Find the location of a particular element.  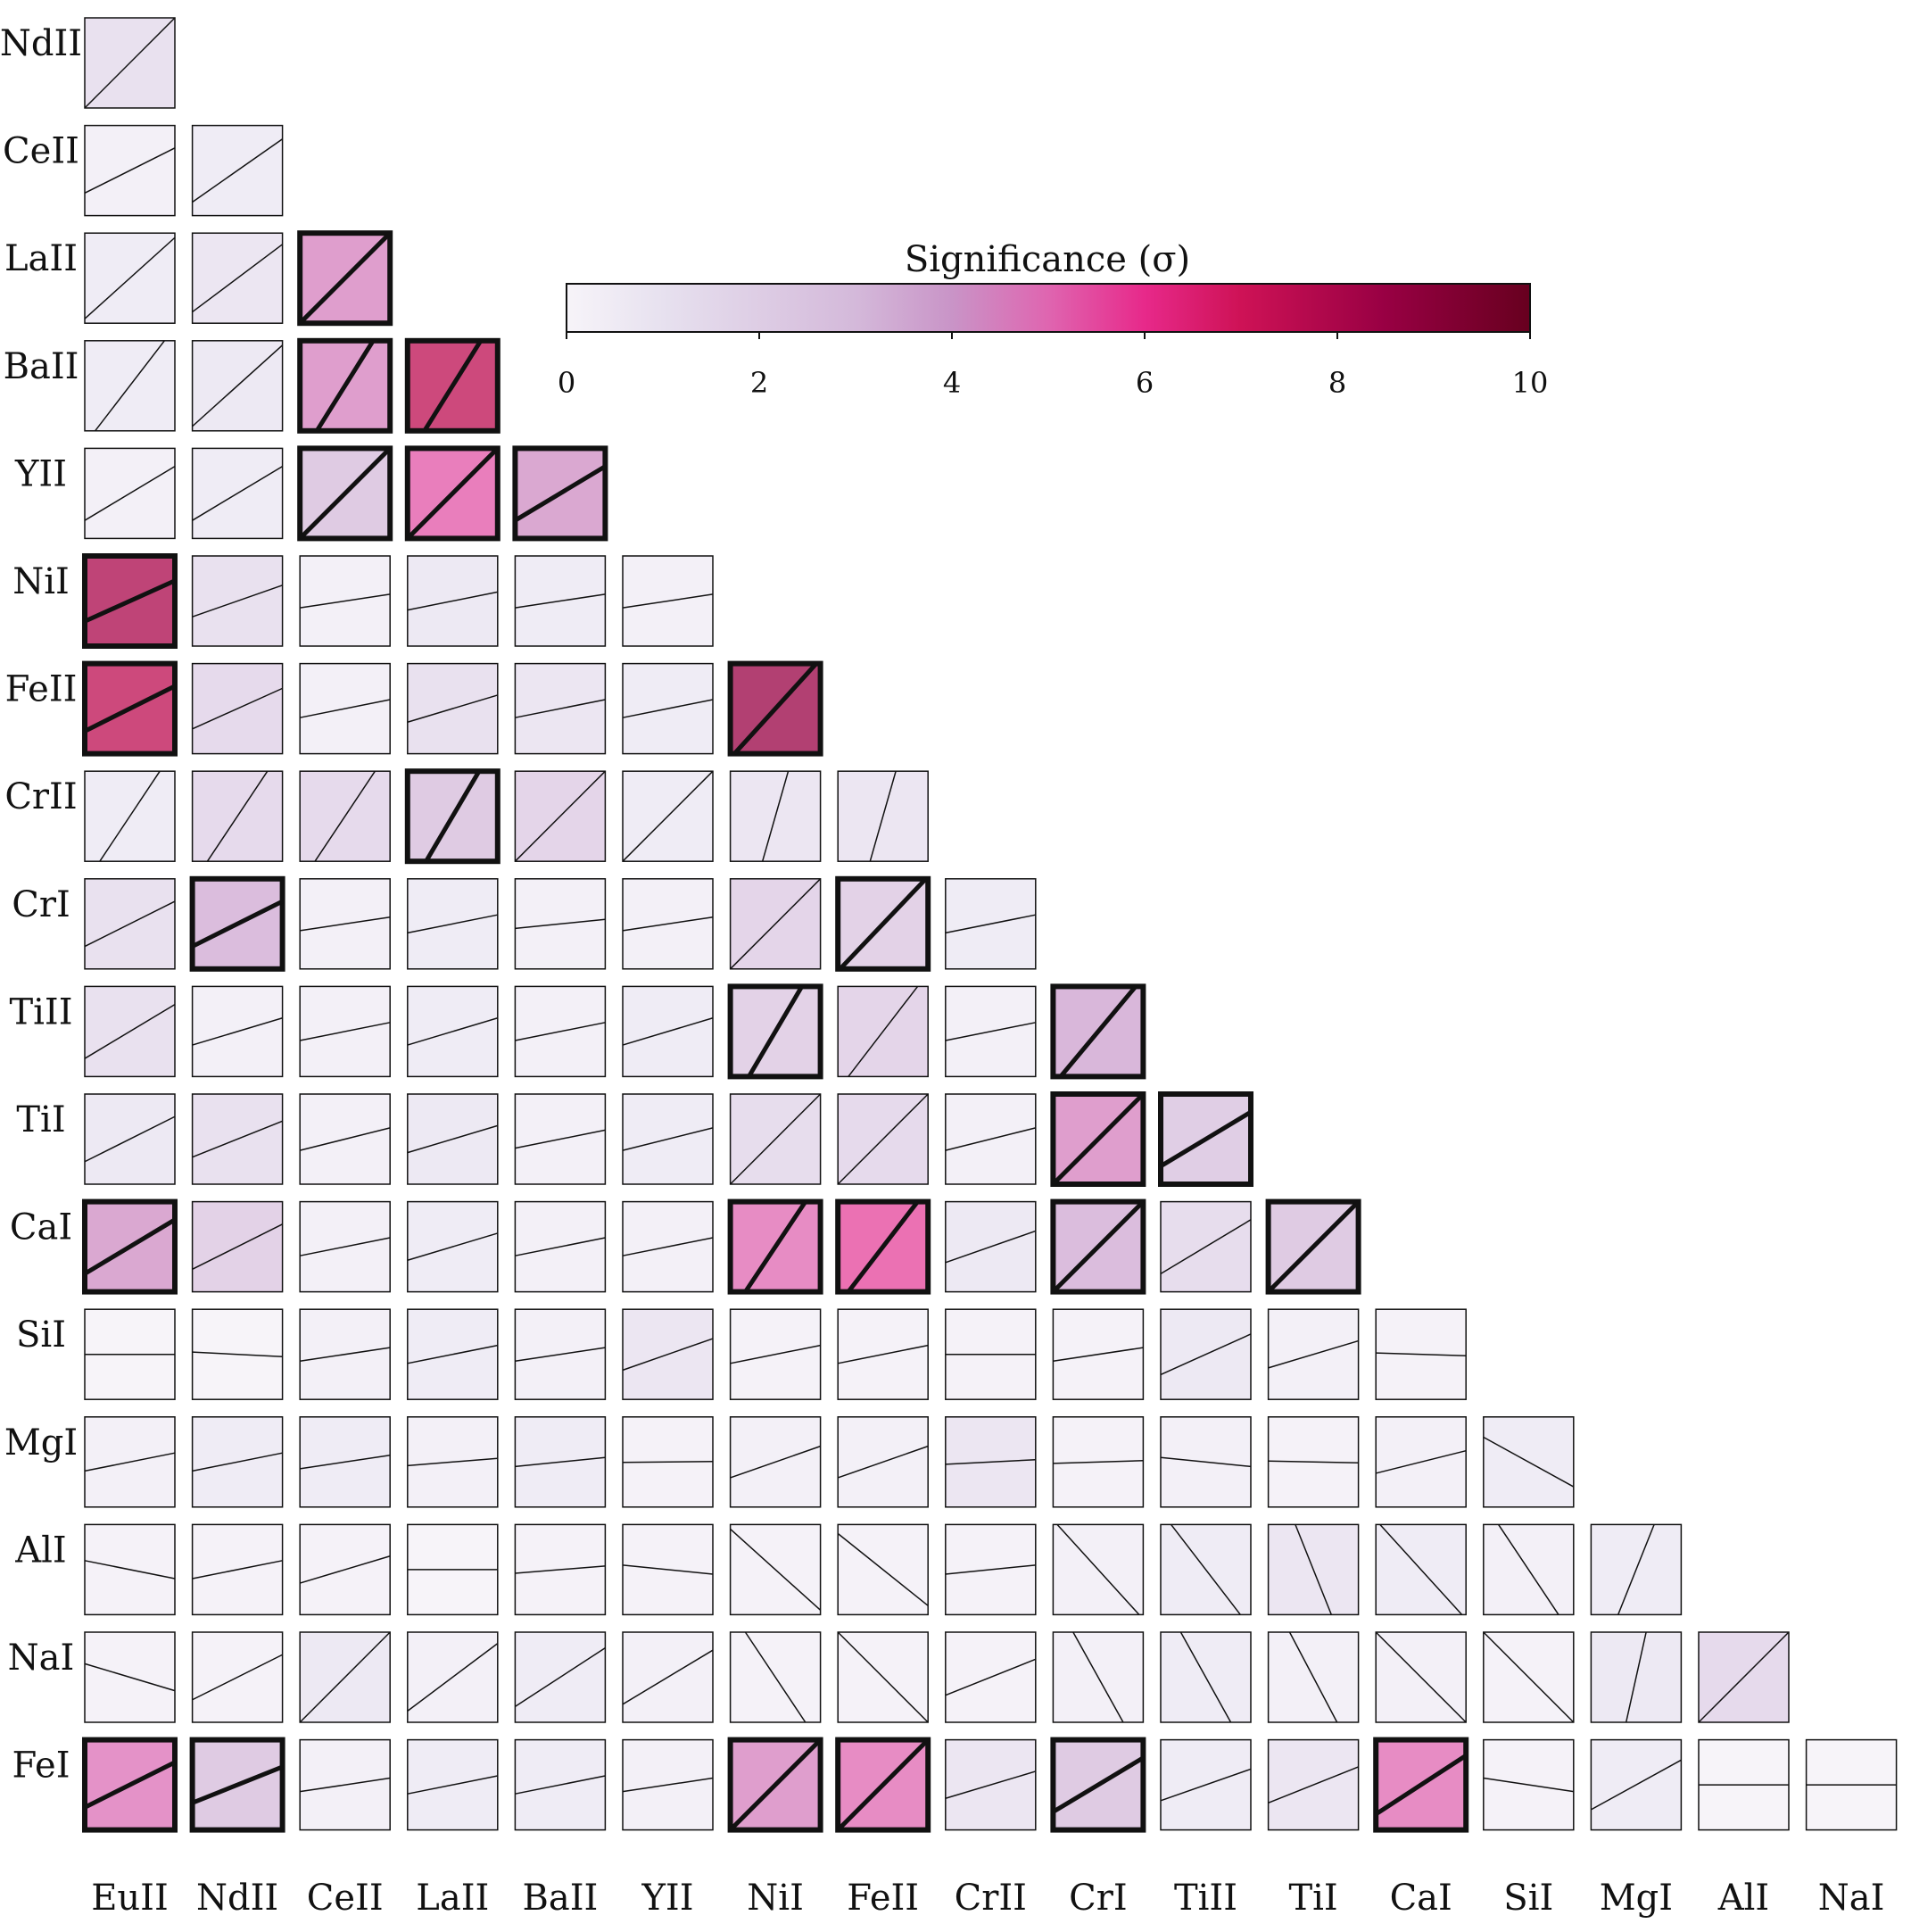

colorbar-tick-label: 6 is located at coordinates (1145, 383).